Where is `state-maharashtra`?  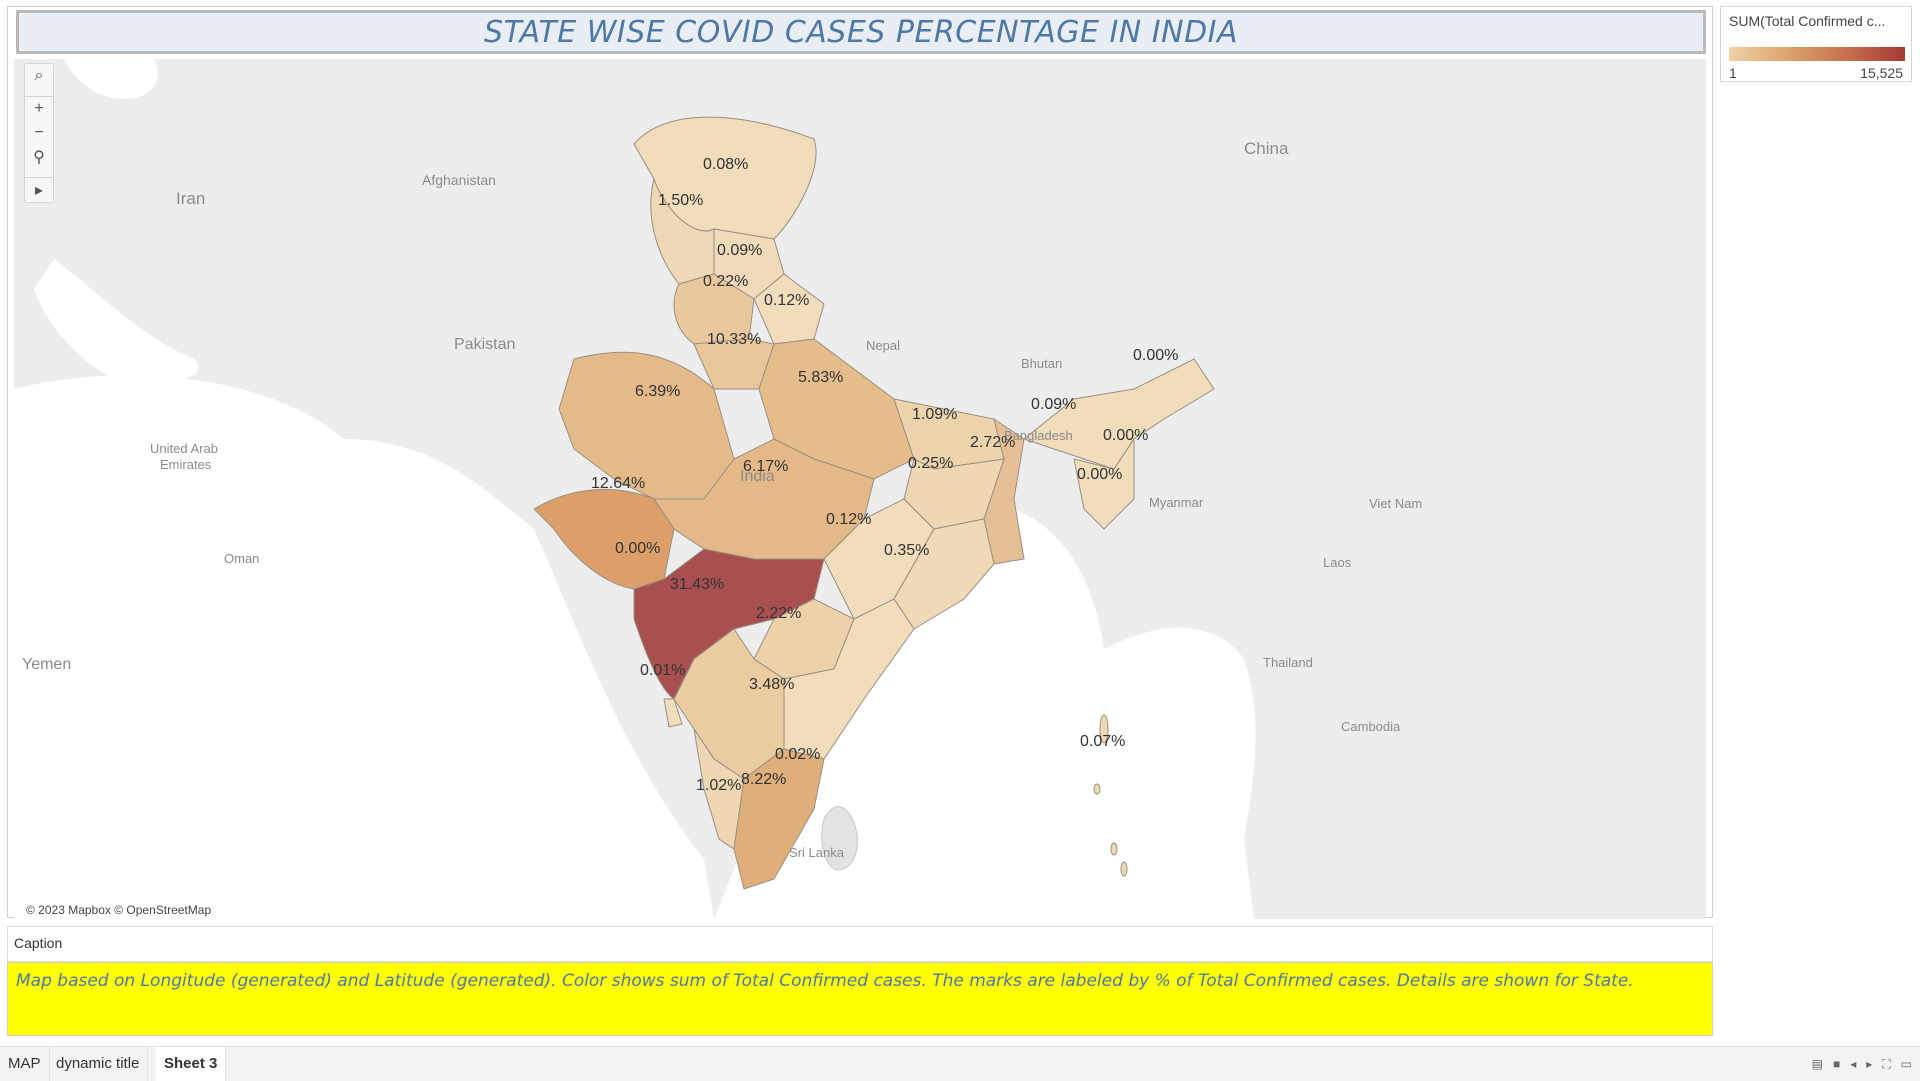 state-maharashtra is located at coordinates (729, 624).